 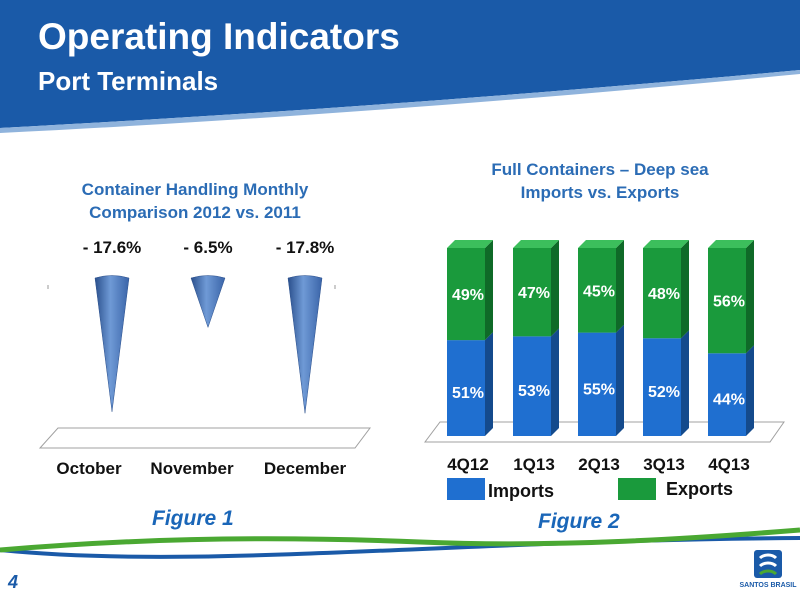 What do you see at coordinates (219, 36) in the screenshot?
I see `page-title: Operating Indicators` at bounding box center [219, 36].